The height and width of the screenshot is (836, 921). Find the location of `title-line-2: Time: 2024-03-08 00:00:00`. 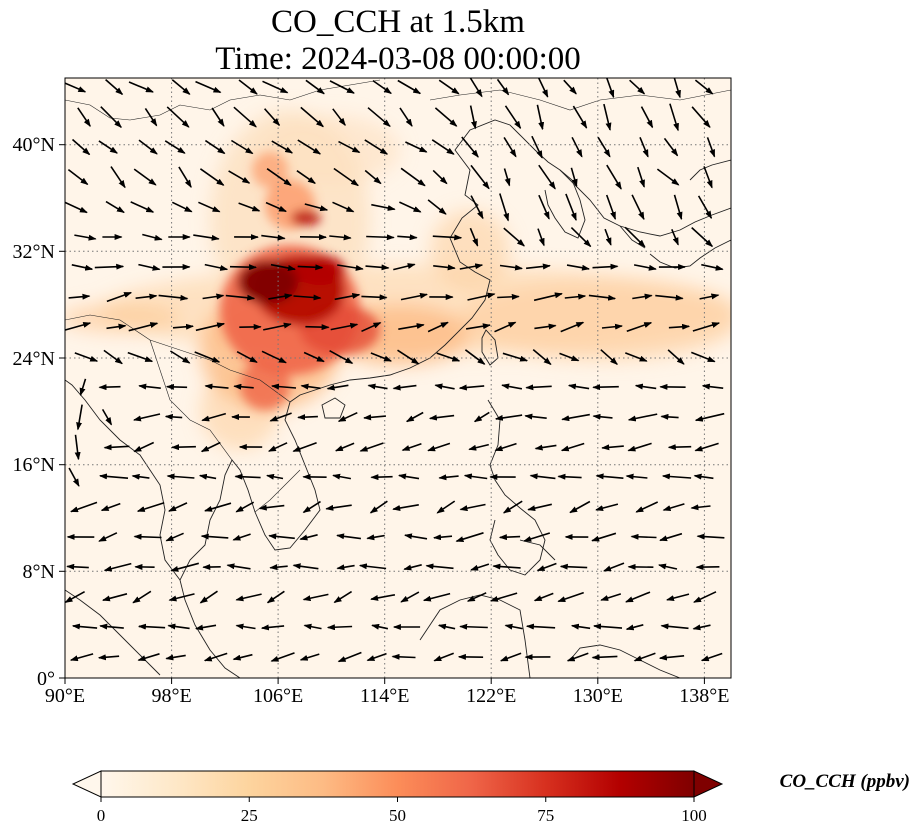

title-line-2: Time: 2024-03-08 00:00:00 is located at coordinates (398, 59).